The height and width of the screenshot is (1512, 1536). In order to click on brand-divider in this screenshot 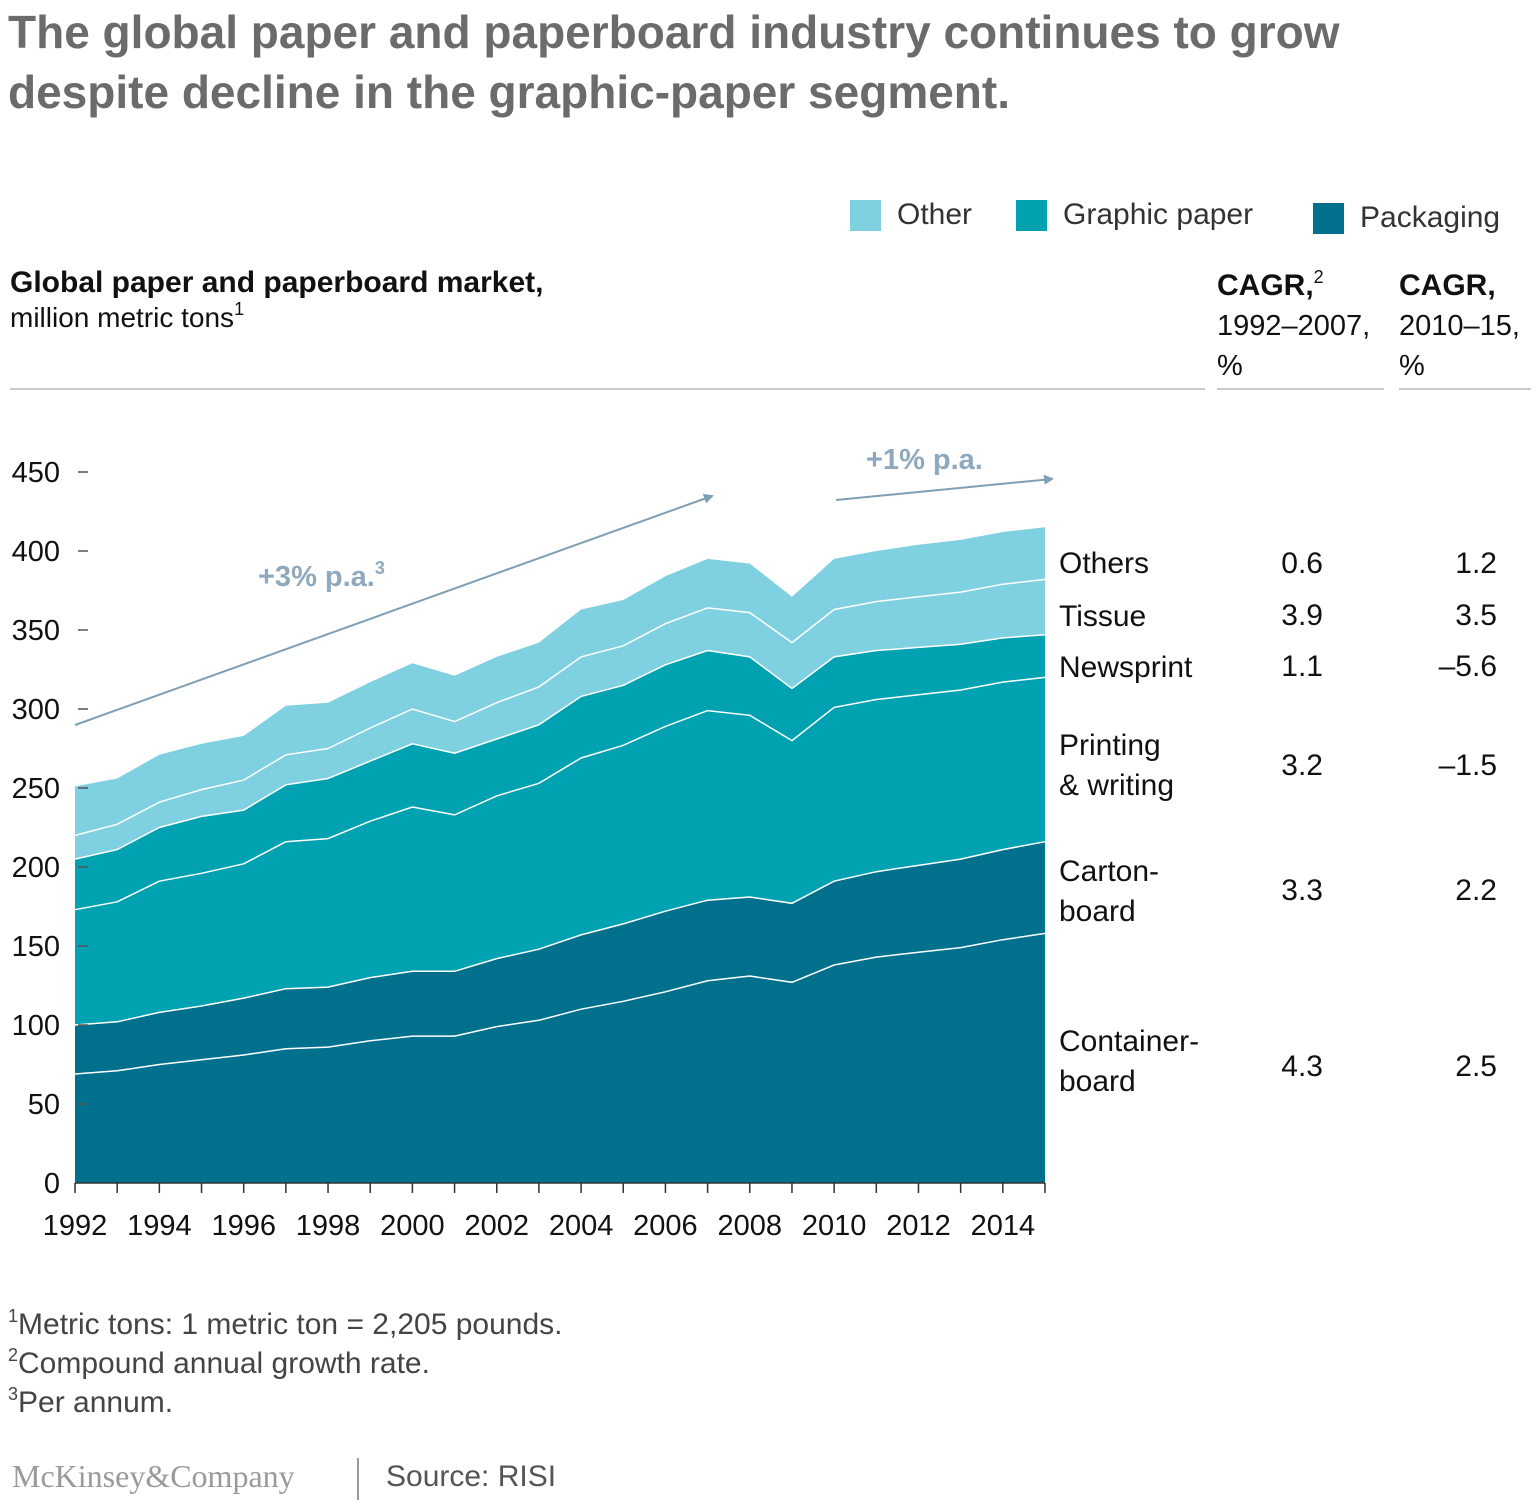, I will do `click(358, 1479)`.